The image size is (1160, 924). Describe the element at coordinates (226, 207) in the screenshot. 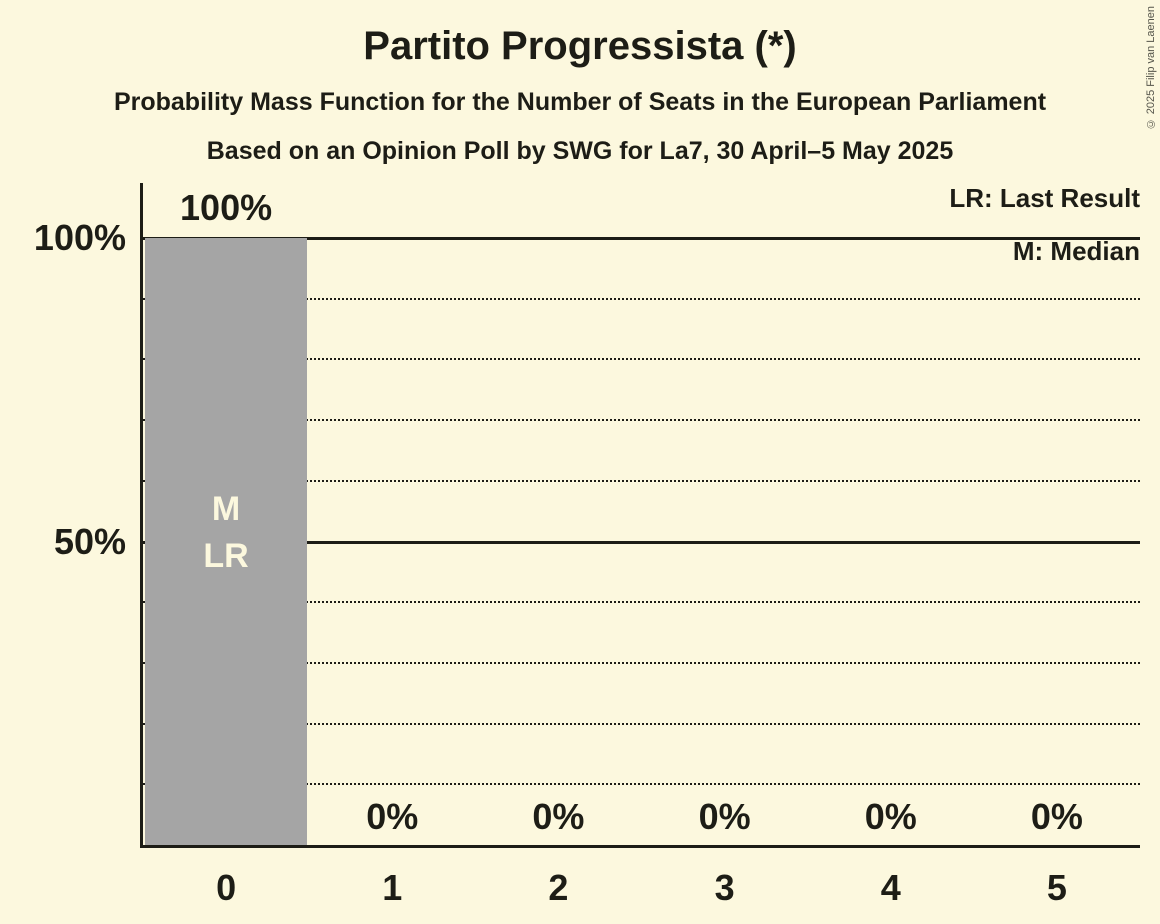

I see `bar-value-label: 100%` at that location.